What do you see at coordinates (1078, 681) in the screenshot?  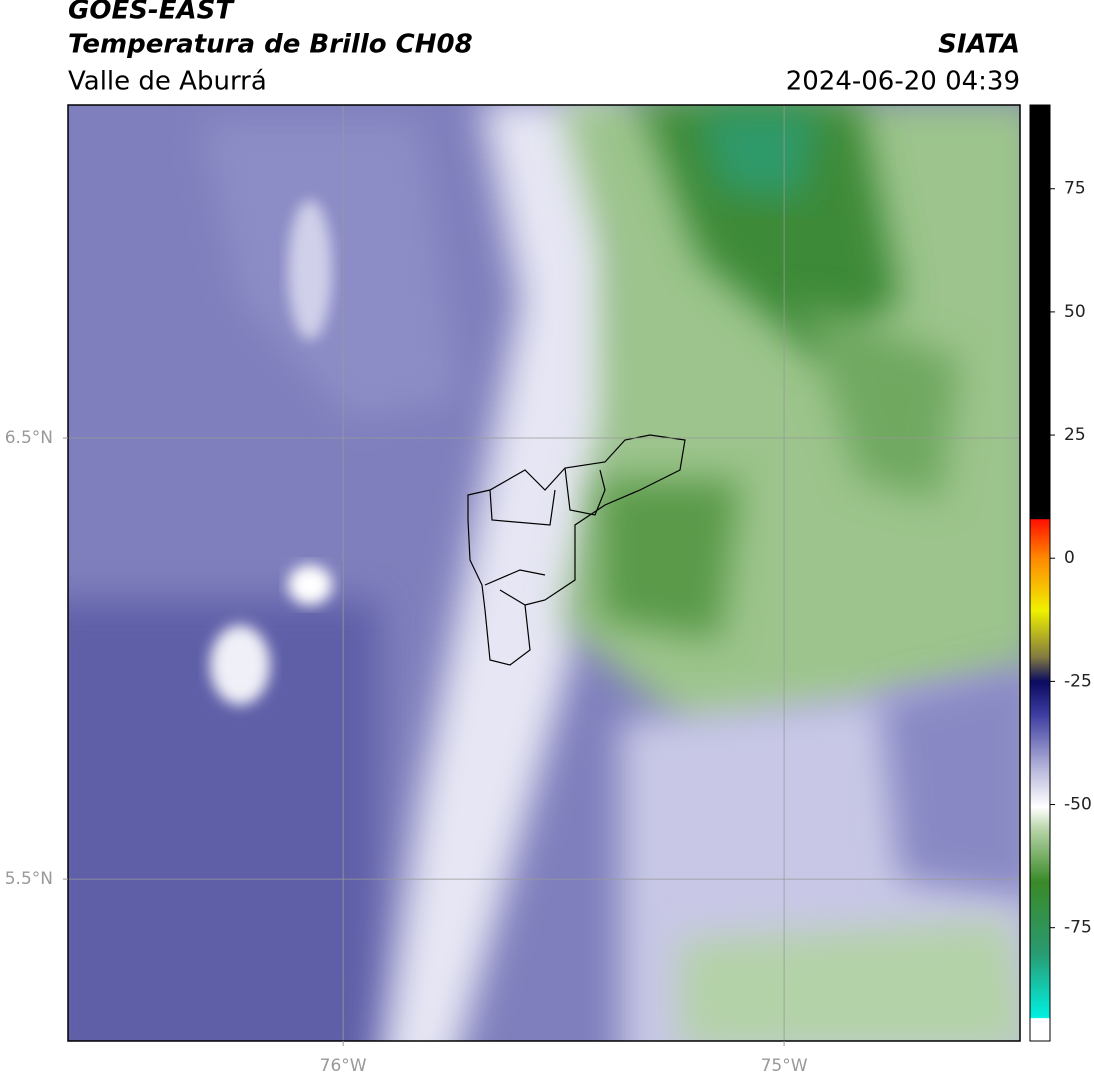 I see `colorbar-tick-label: -25` at bounding box center [1078, 681].